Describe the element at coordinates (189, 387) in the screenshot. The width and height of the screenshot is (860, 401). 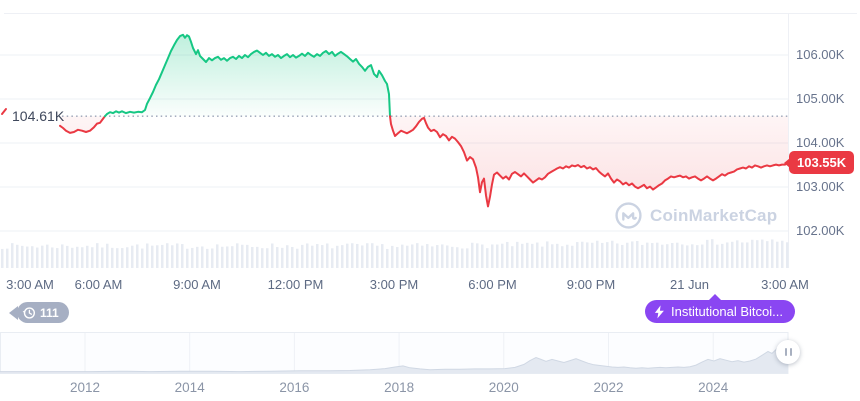
I see `year-axis-label: 2014` at that location.